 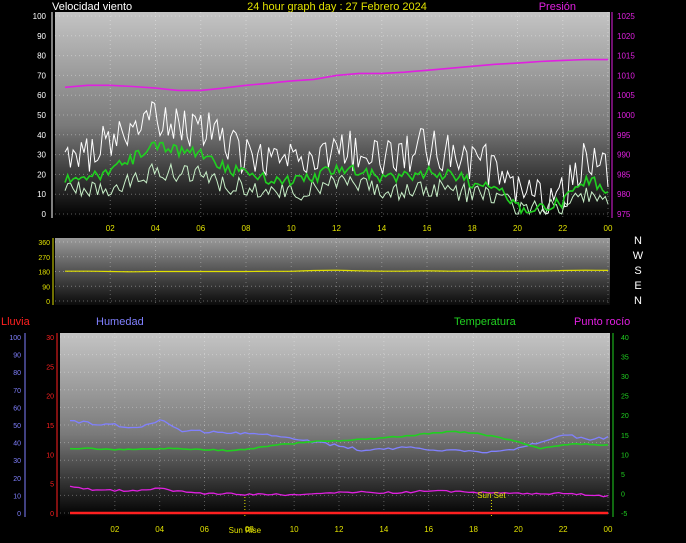 I want to click on compass-label: W, so click(x=638, y=256).